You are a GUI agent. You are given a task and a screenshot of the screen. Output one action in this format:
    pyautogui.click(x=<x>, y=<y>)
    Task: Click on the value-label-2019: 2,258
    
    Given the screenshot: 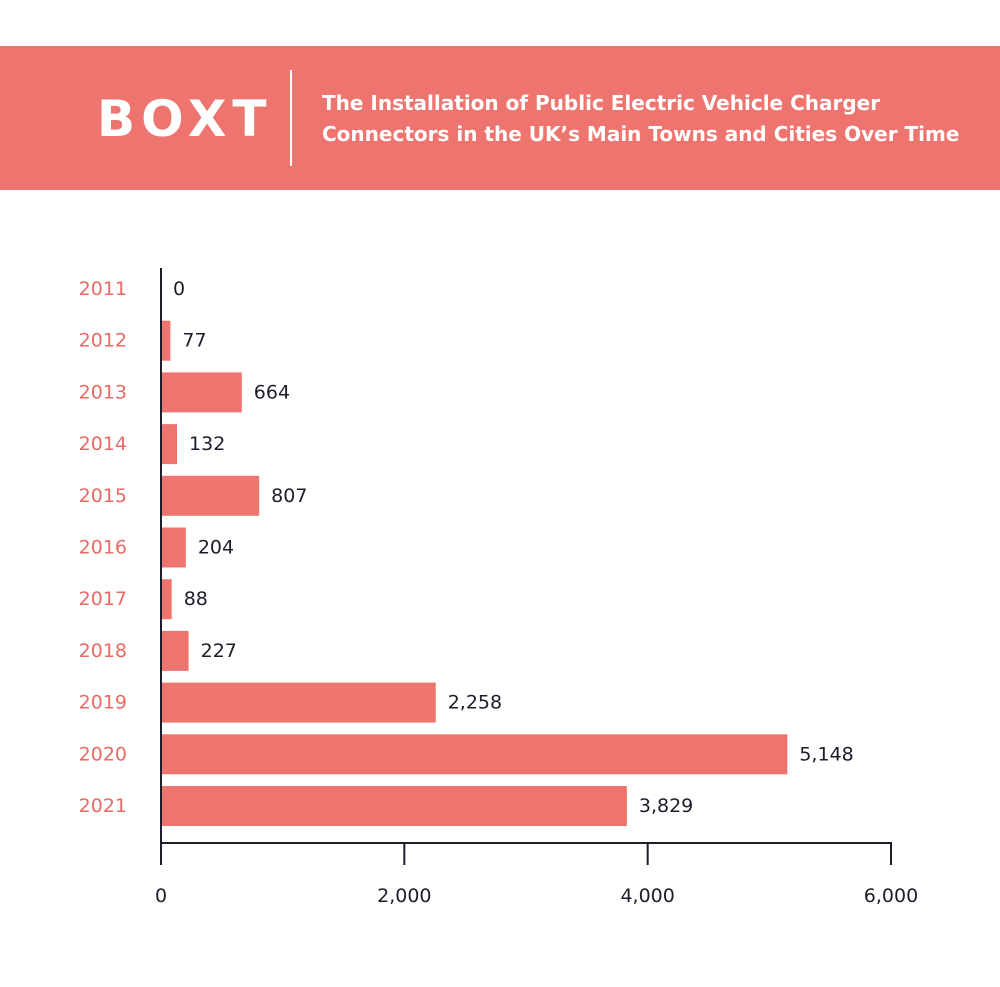 What is the action you would take?
    pyautogui.click(x=475, y=703)
    